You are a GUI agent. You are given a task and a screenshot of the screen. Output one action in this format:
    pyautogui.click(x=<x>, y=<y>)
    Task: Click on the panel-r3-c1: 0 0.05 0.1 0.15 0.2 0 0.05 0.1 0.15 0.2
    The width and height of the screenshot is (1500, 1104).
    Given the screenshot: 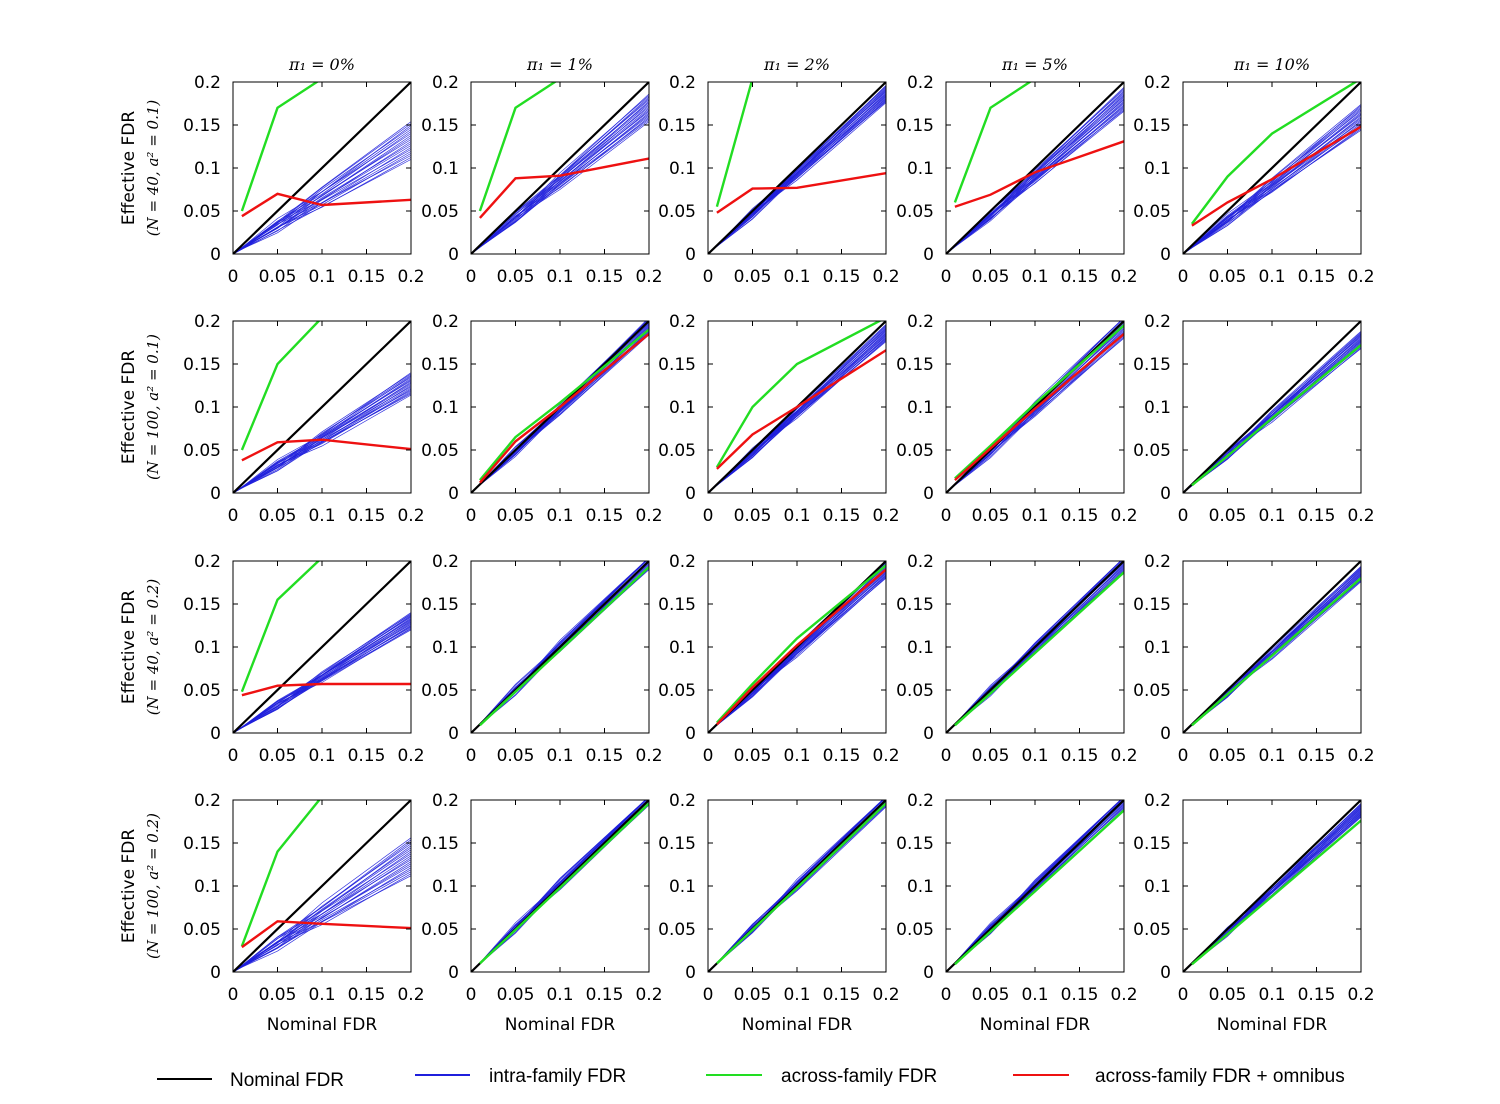 What is the action you would take?
    pyautogui.click(x=303, y=659)
    